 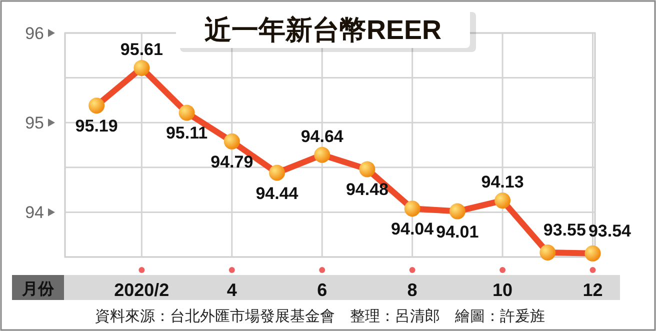 What do you see at coordinates (320, 316) in the screenshot?
I see `source-note: 資料來源：台北外匯市場發展基金會 整理：呂清郎 繪圖：許爰旌` at bounding box center [320, 316].